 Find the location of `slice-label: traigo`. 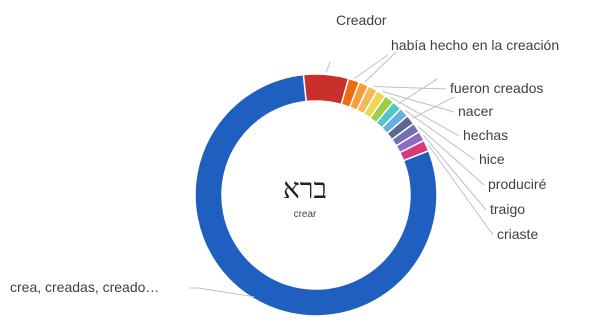

slice-label: traigo is located at coordinates (507, 209).